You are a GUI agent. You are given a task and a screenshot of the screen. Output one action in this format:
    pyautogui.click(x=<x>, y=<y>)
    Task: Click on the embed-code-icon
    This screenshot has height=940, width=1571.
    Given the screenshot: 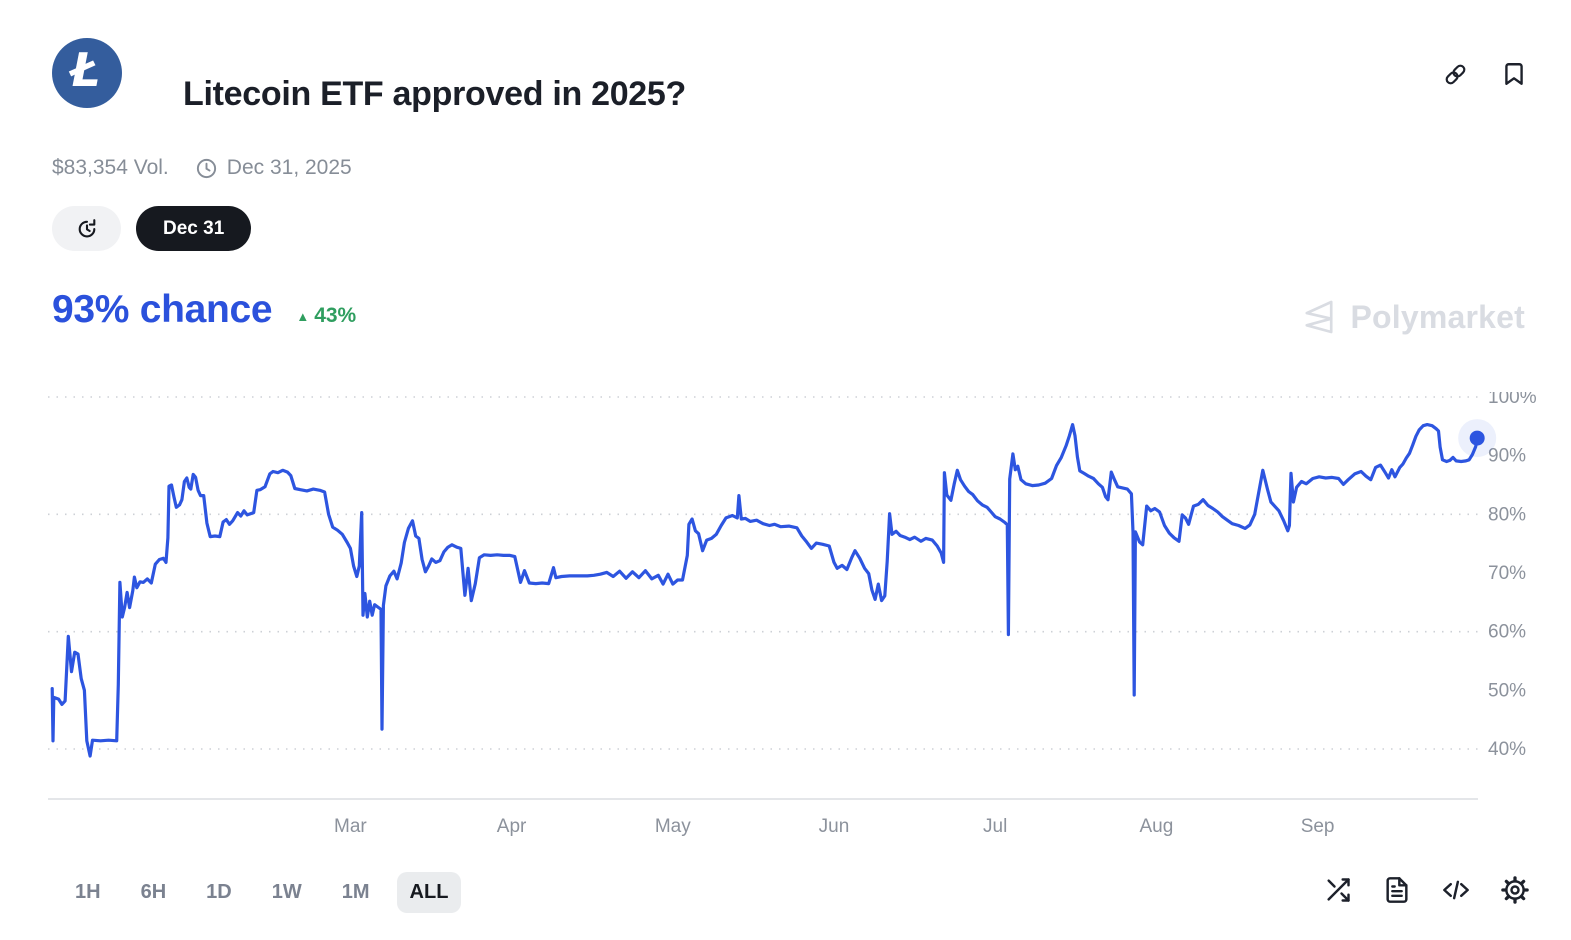 What is the action you would take?
    pyautogui.click(x=1456, y=890)
    